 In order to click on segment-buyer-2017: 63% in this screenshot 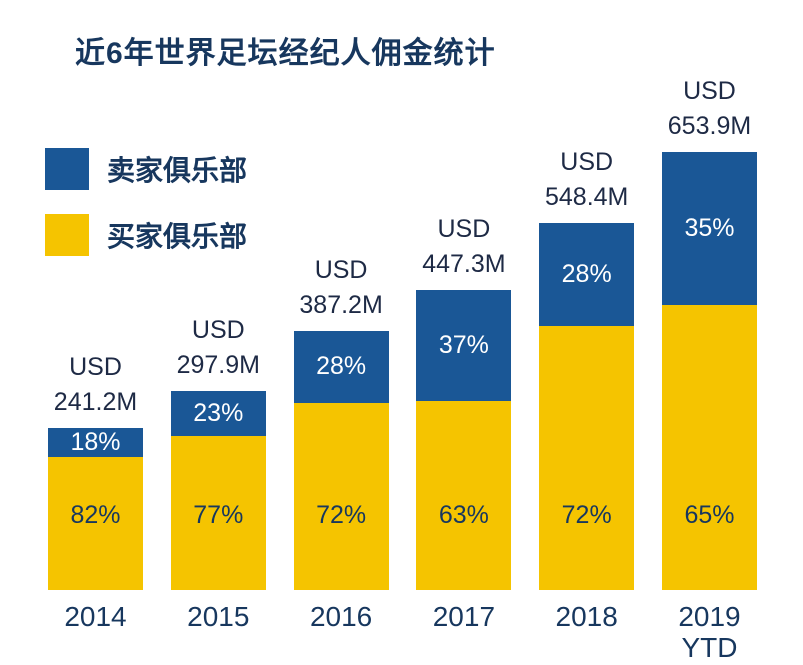, I will do `click(464, 495)`.